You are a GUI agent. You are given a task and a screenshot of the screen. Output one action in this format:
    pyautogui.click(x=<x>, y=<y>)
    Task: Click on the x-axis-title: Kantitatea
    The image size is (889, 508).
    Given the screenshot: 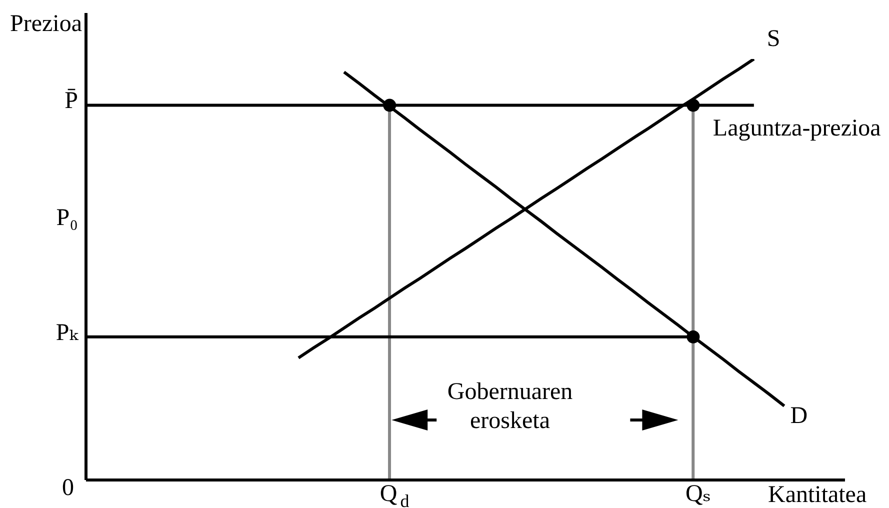 What is the action you would take?
    pyautogui.click(x=817, y=495)
    